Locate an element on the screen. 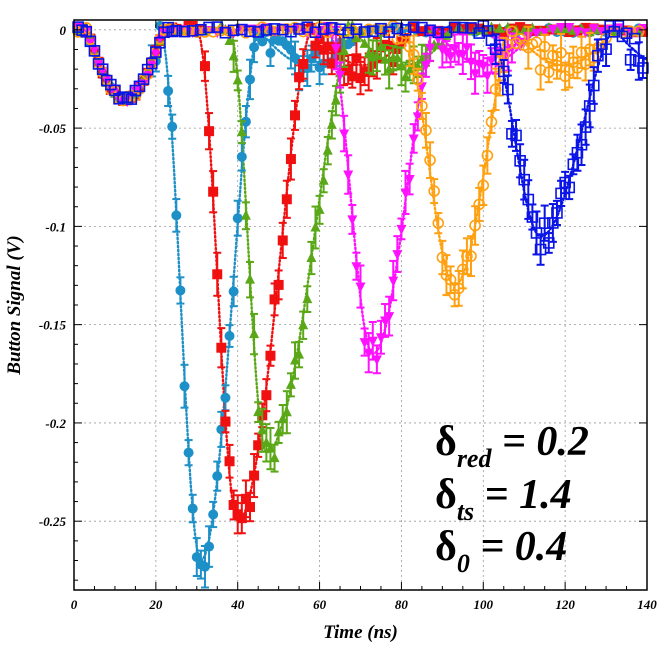 This screenshot has width=664, height=649. x-tick-label: 40 is located at coordinates (237, 604).